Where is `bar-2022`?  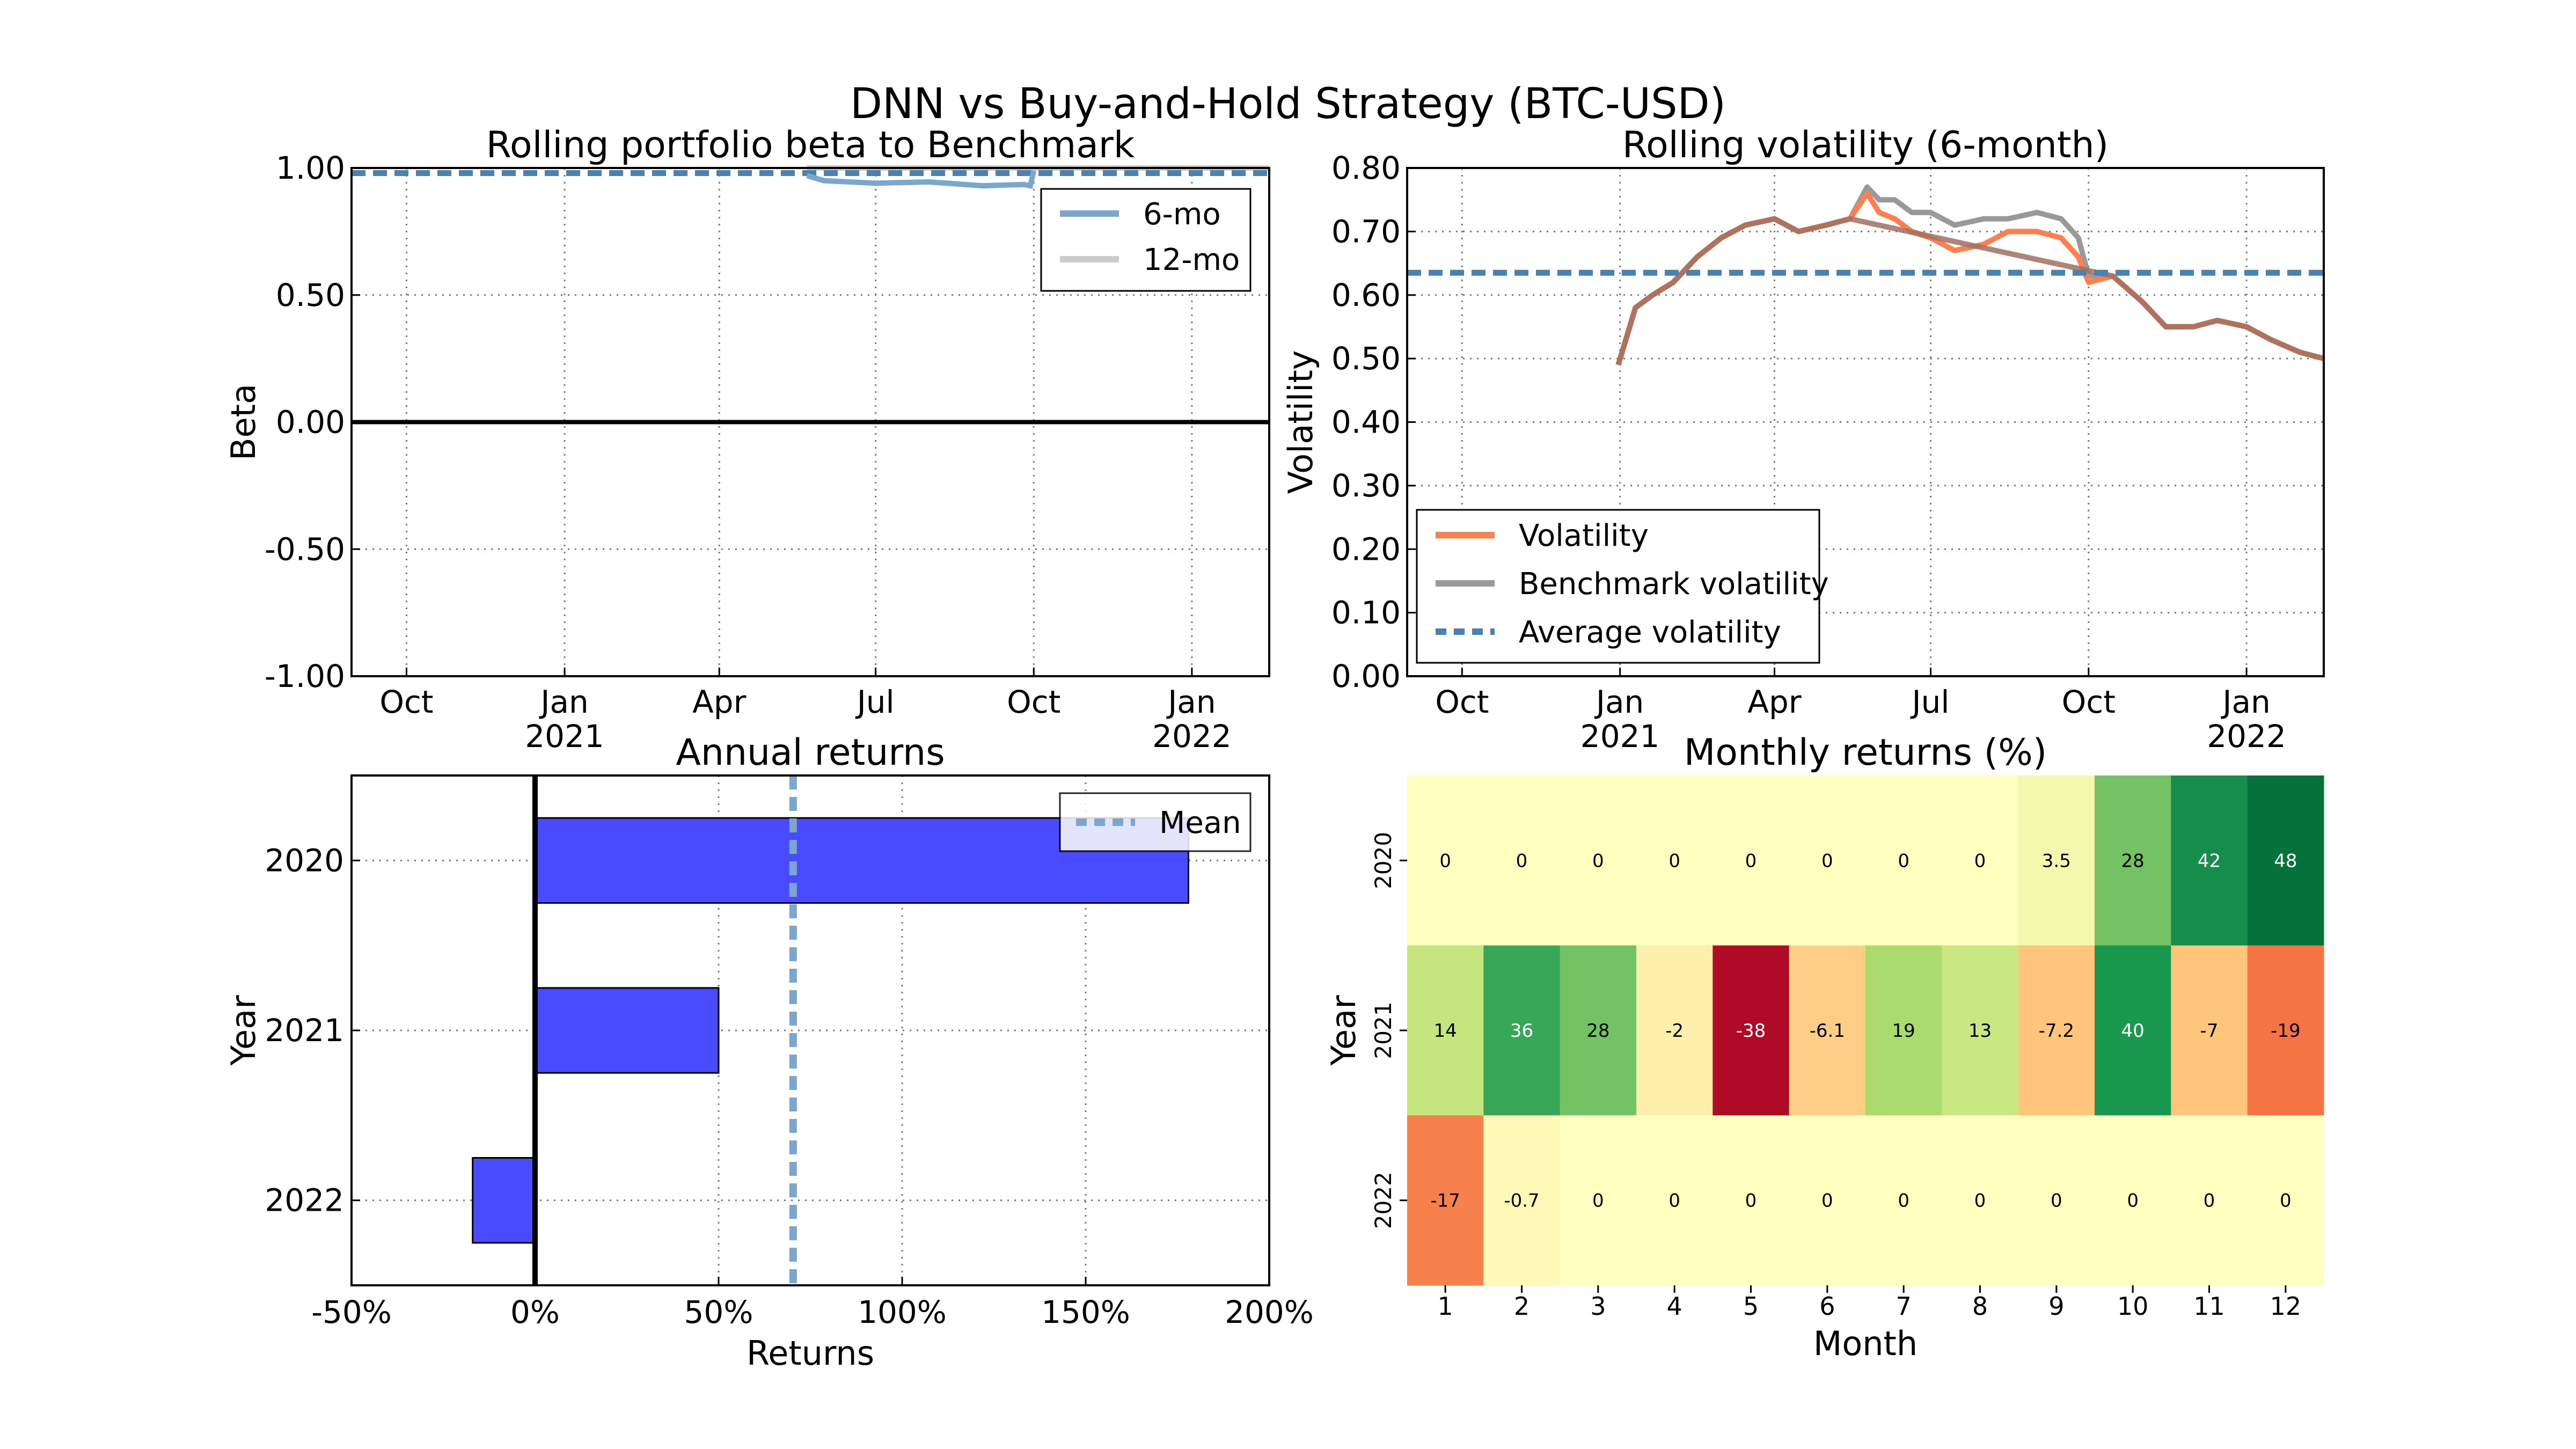
bar-2022 is located at coordinates (504, 1200).